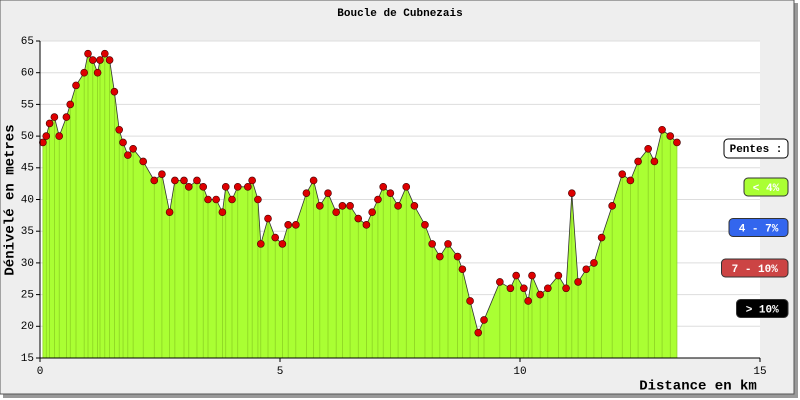 This screenshot has width=800, height=400. Describe the element at coordinates (27, 232) in the screenshot. I see `y-tick-label: 35` at that location.